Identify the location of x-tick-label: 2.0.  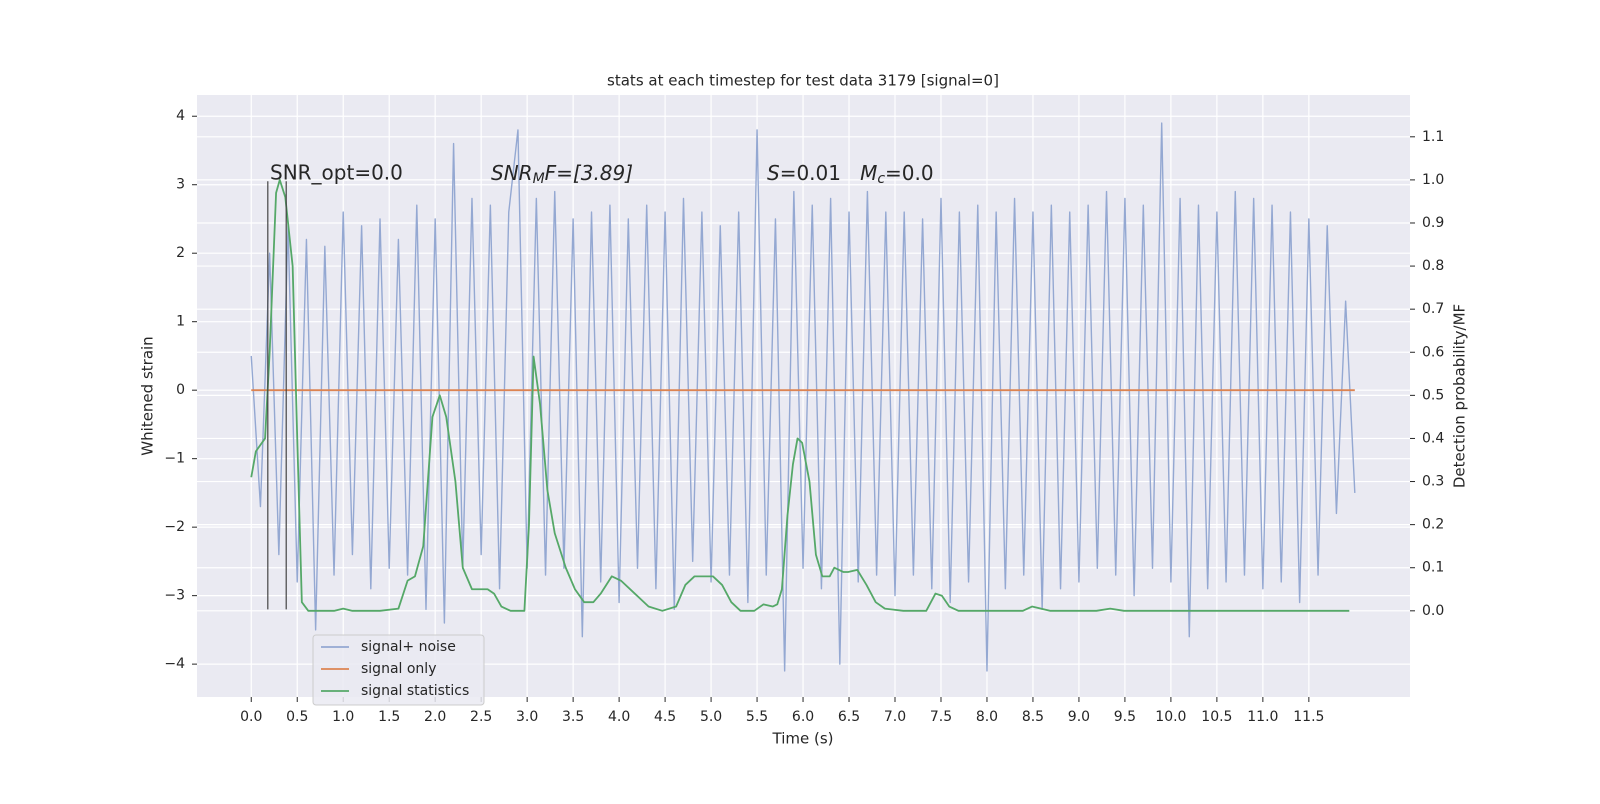
(435, 717).